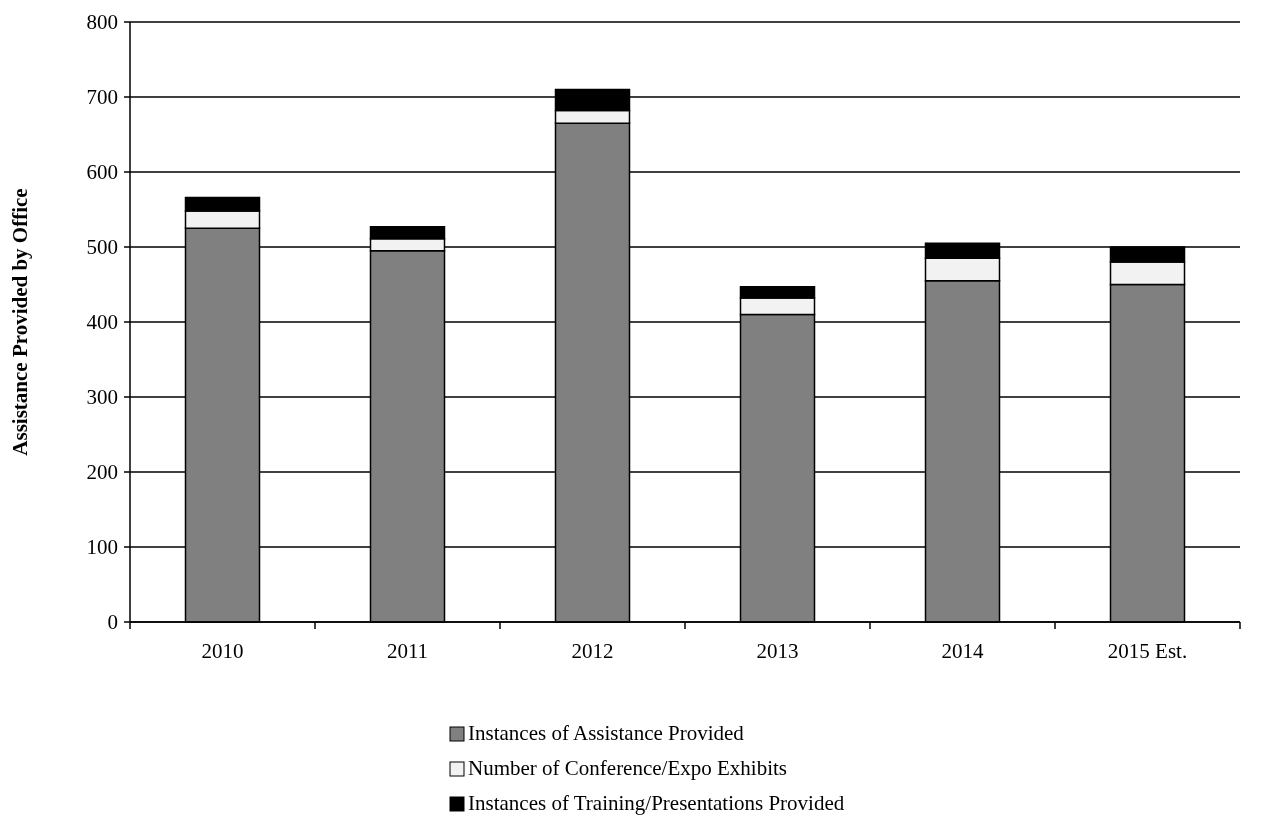 This screenshot has height=830, width=1268. I want to click on y-tick-label: 300, so click(102, 397).